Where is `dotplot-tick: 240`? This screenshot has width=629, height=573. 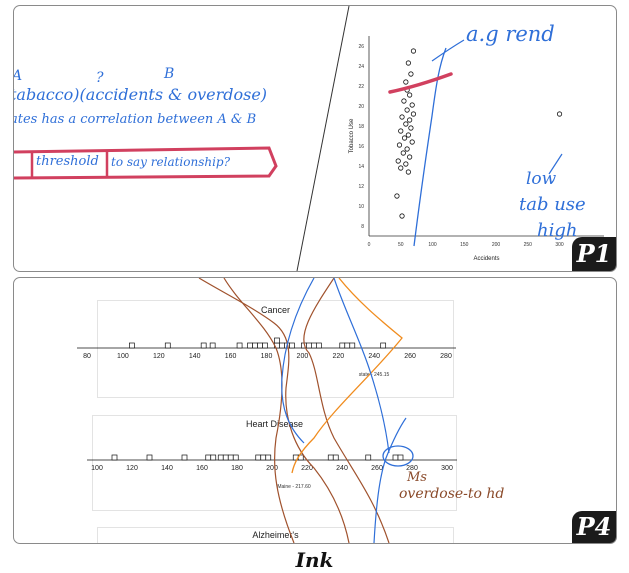
dotplot-tick: 240 is located at coordinates (374, 356).